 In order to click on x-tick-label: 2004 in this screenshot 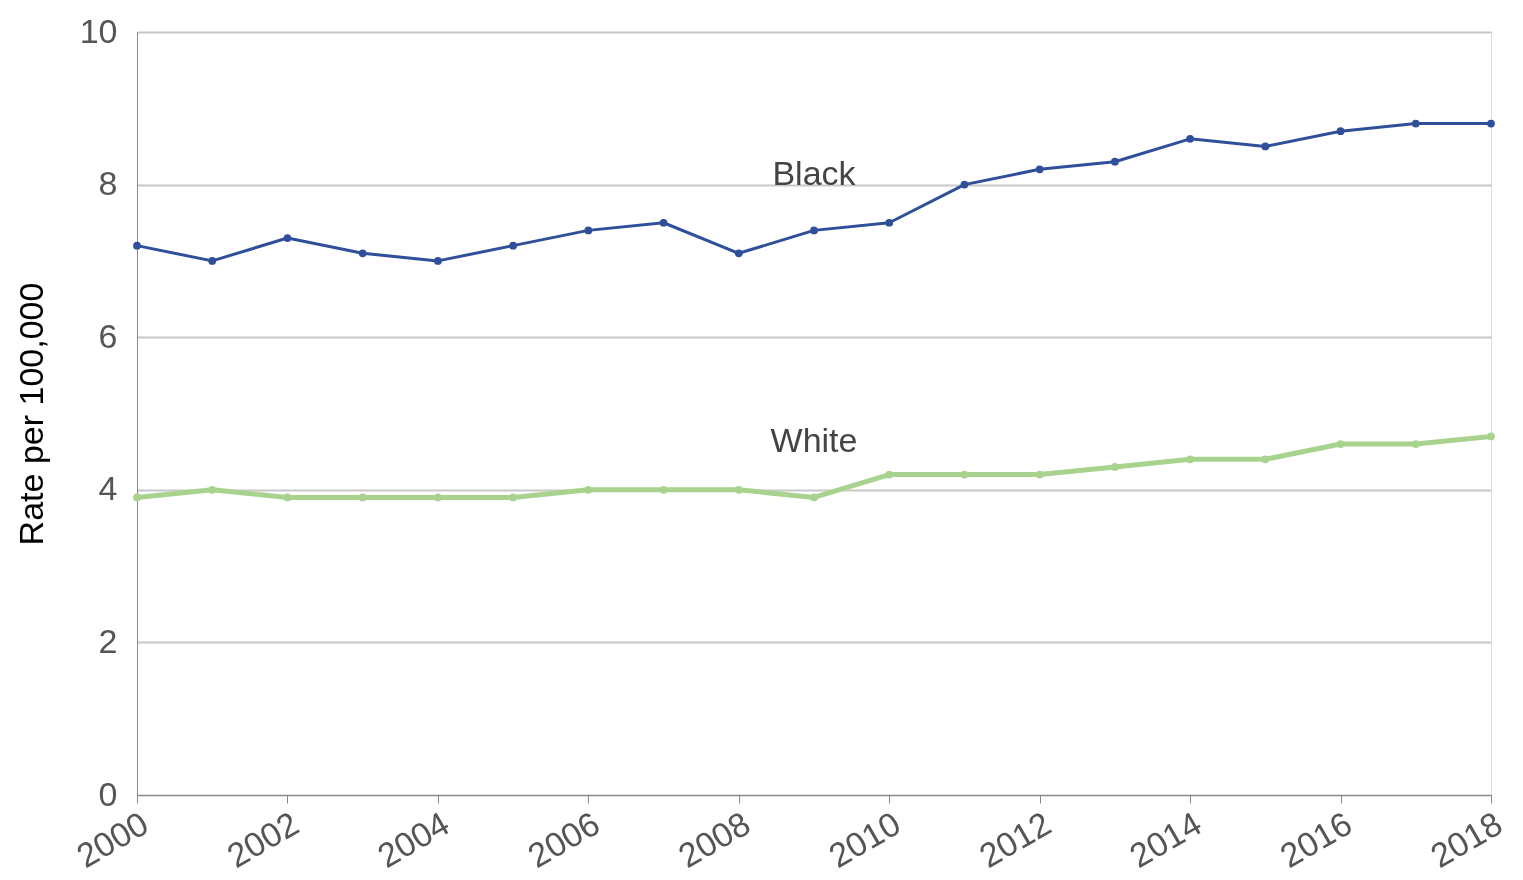, I will do `click(413, 839)`.